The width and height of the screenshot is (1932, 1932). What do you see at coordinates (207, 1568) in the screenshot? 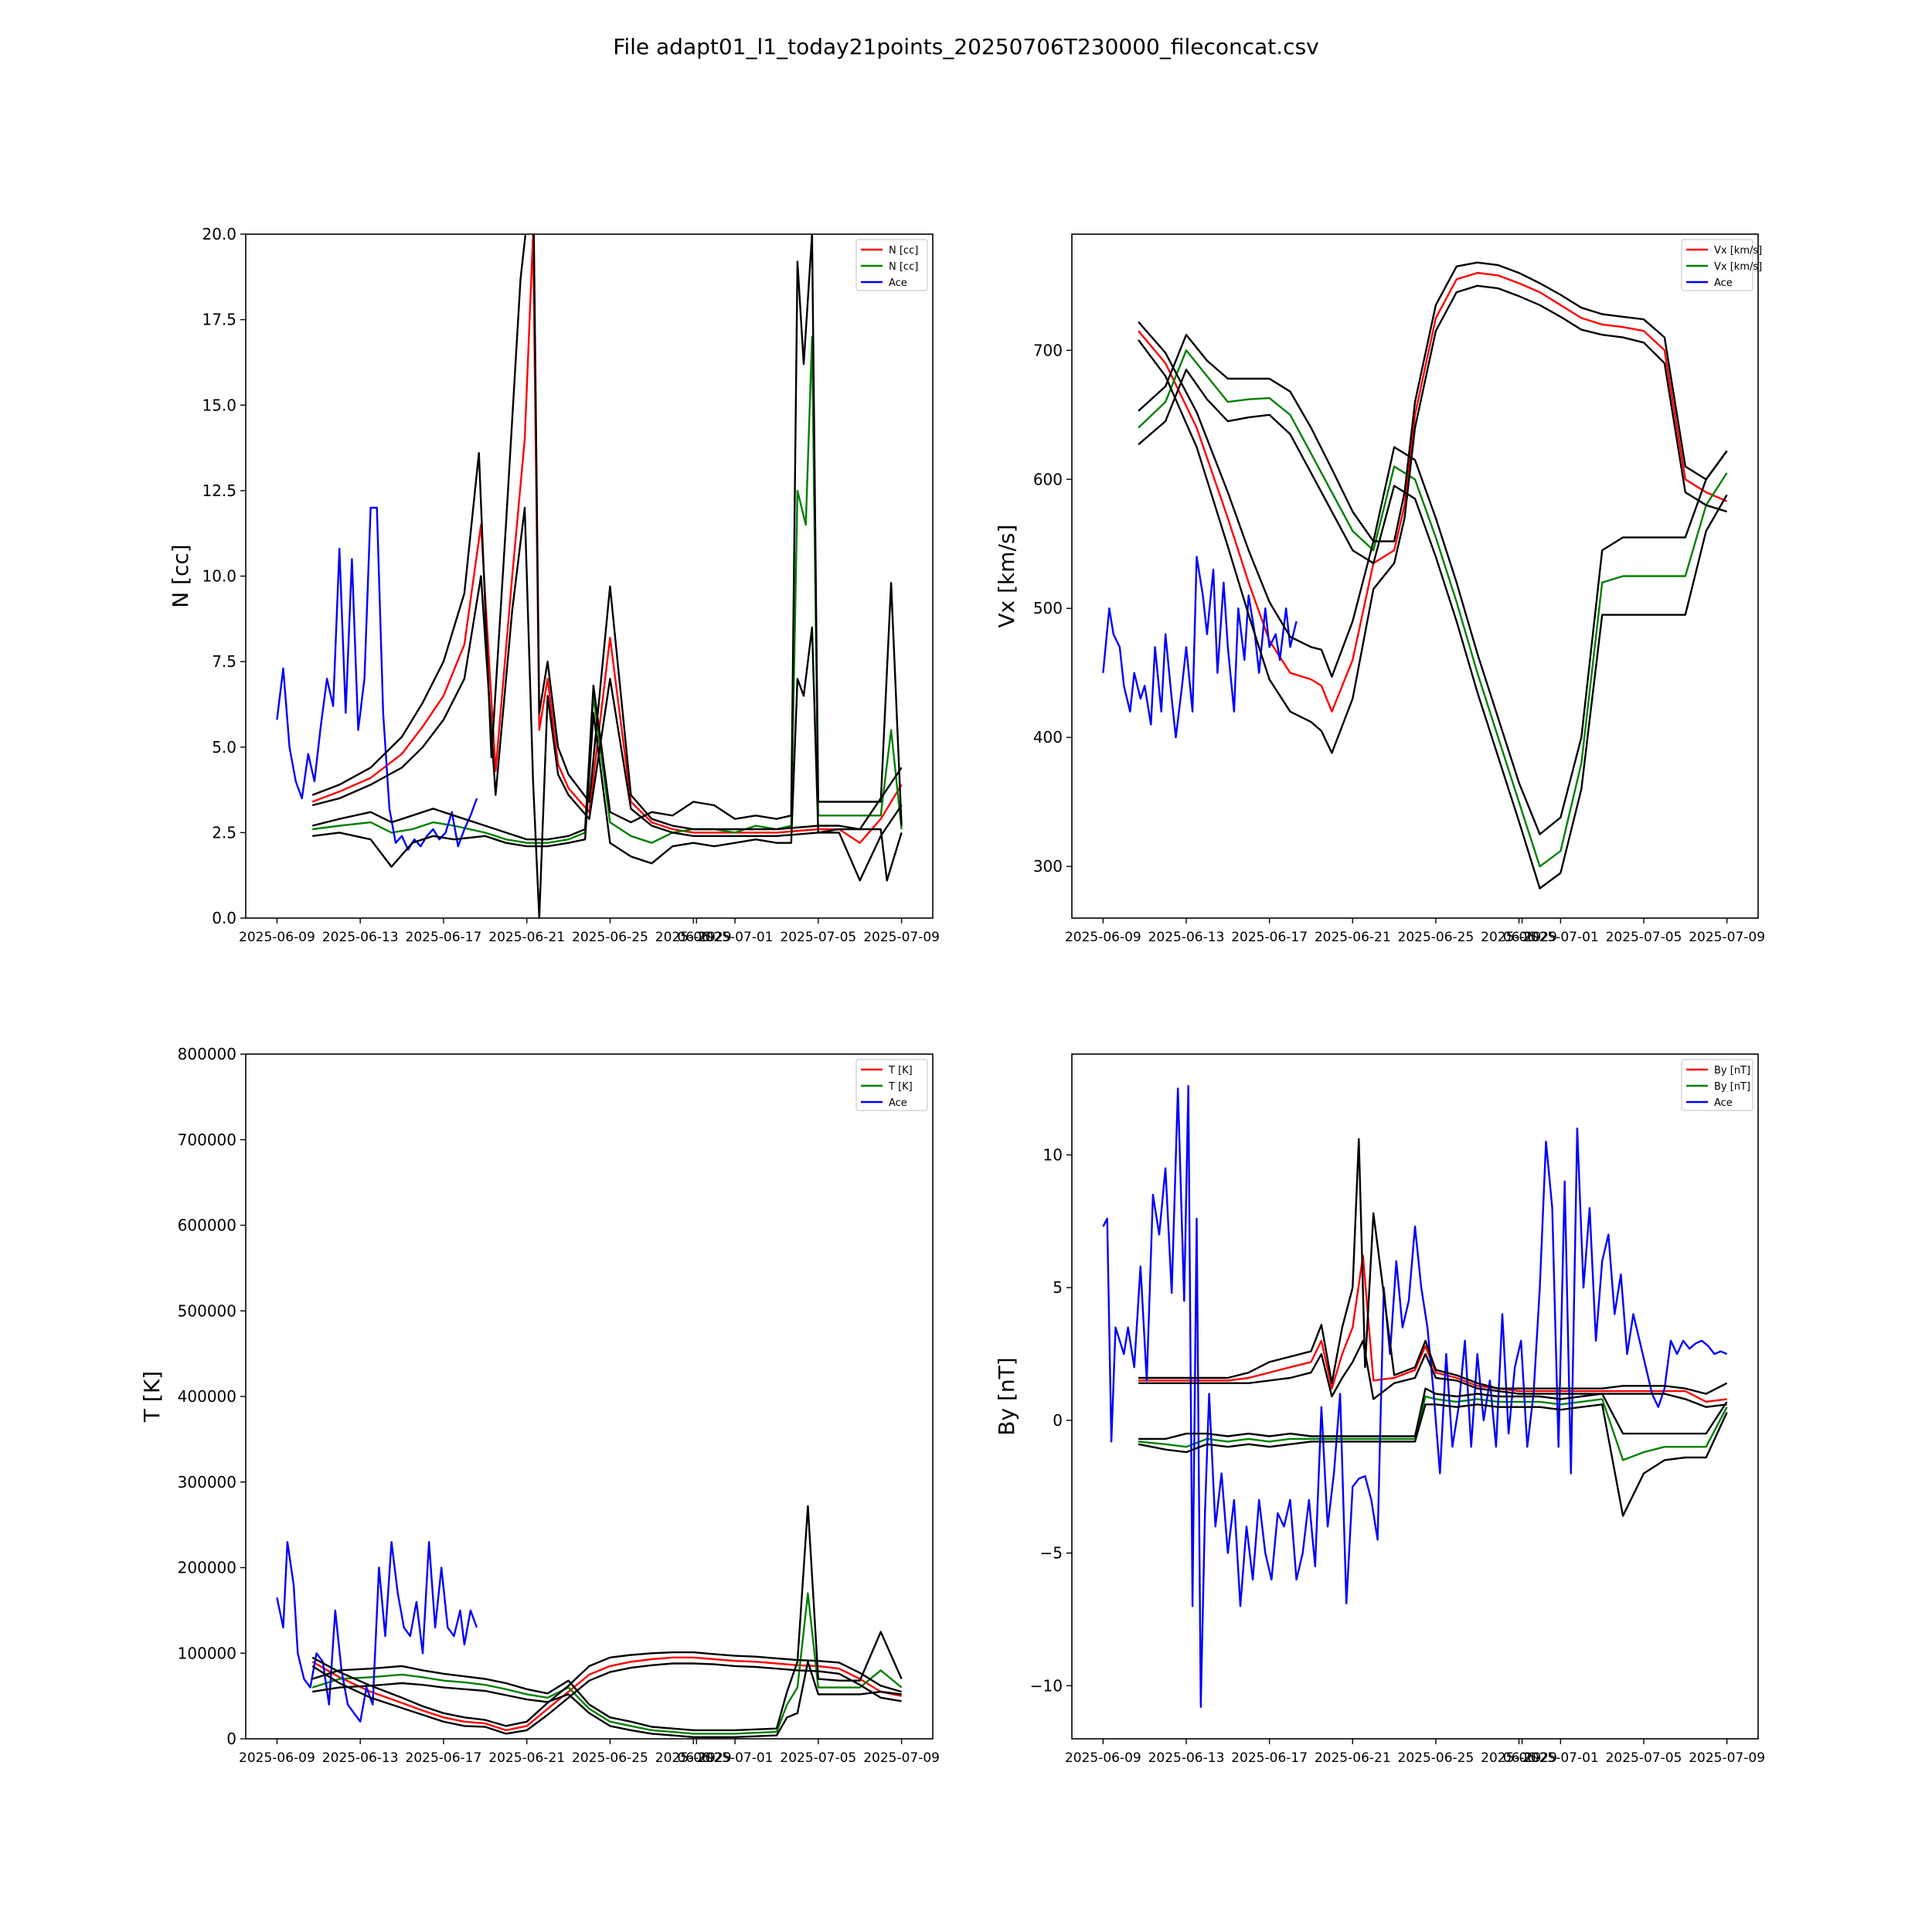
I see `y-tick-label: 200000` at bounding box center [207, 1568].